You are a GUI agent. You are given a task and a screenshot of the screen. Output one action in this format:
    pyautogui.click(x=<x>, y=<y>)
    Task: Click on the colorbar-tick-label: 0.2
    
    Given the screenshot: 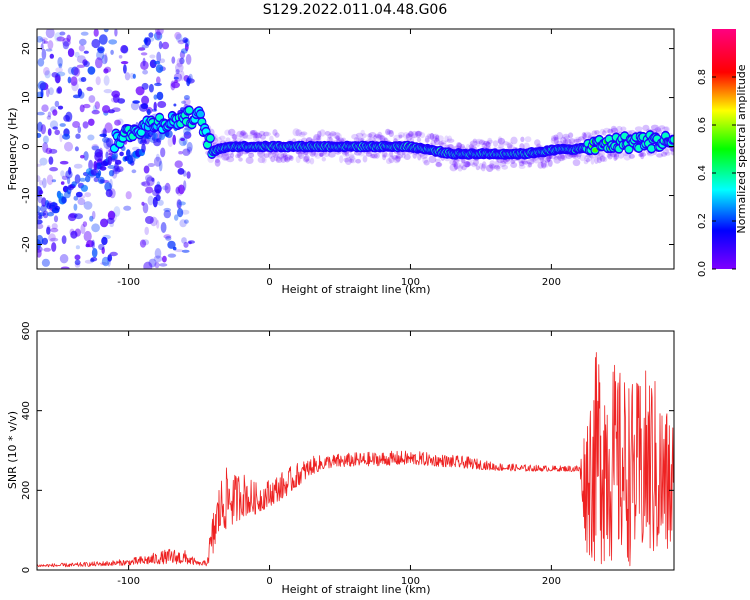 What is the action you would take?
    pyautogui.click(x=702, y=221)
    